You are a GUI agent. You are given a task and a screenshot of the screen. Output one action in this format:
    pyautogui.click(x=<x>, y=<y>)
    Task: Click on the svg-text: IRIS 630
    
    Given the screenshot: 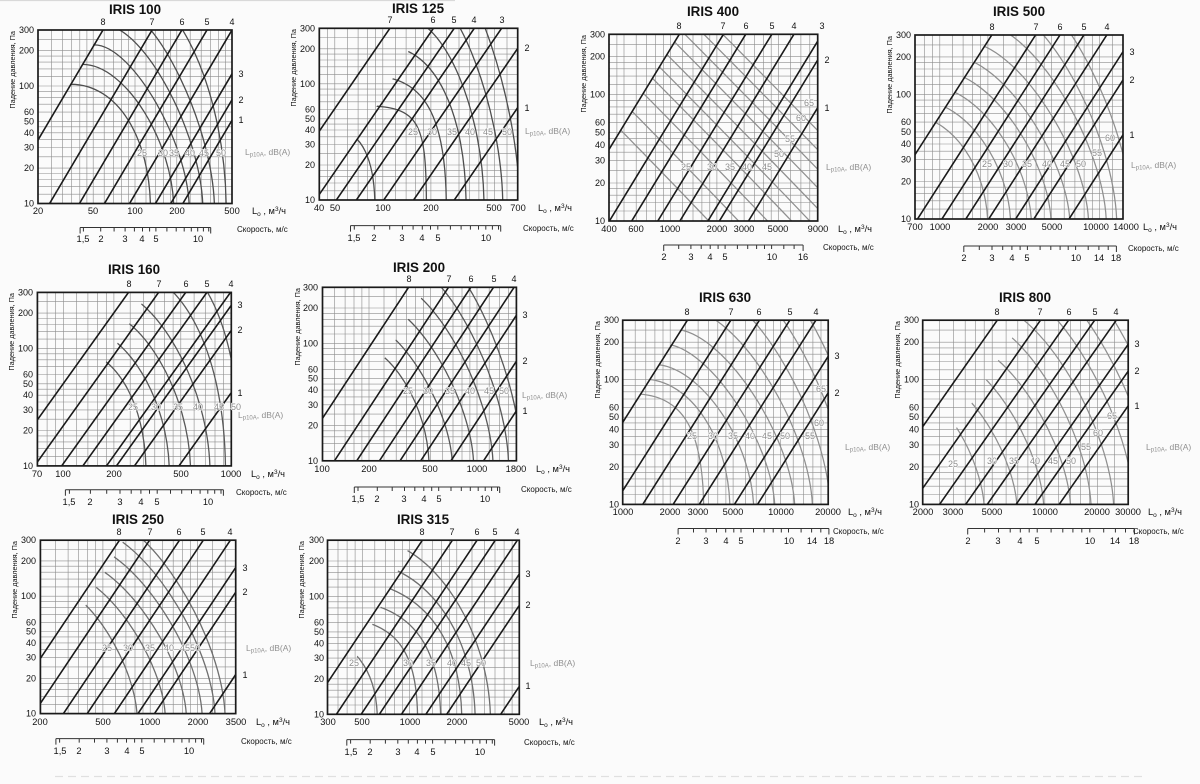 What is the action you would take?
    pyautogui.click(x=725, y=297)
    